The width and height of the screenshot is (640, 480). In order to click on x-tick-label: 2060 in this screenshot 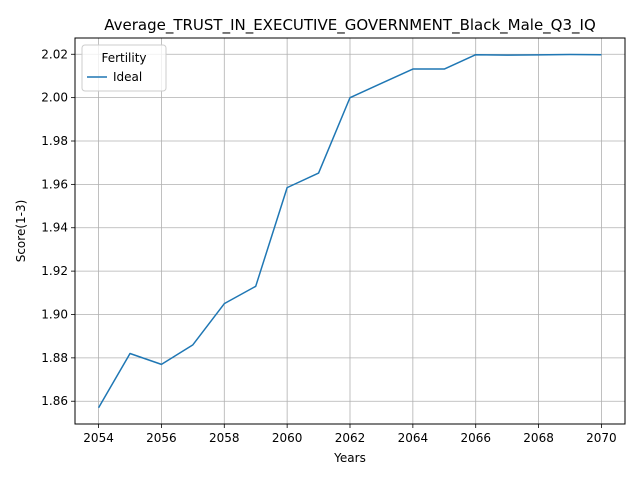, I will do `click(287, 438)`.